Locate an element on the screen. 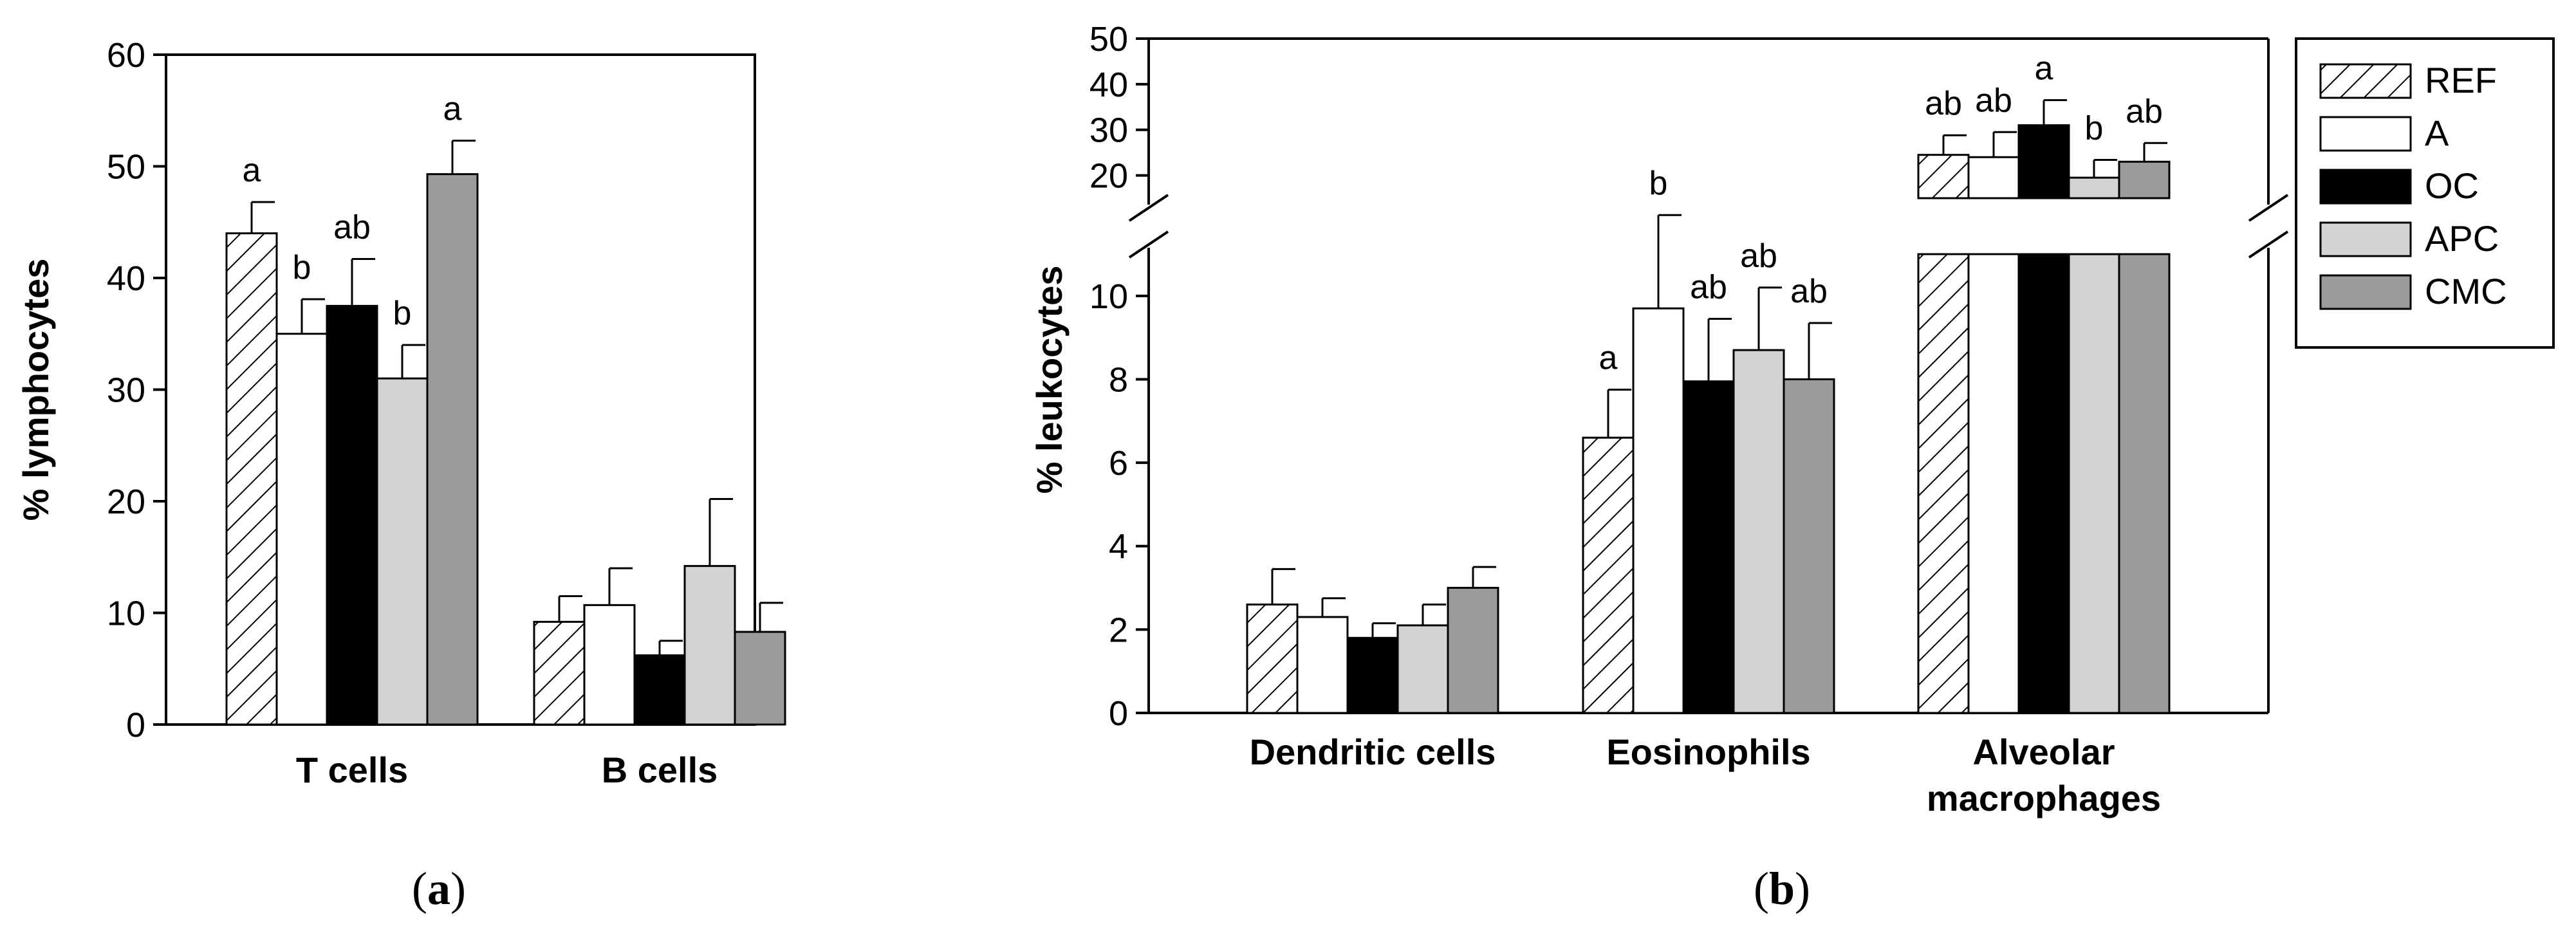  panel-a-open: ( is located at coordinates (419, 888).